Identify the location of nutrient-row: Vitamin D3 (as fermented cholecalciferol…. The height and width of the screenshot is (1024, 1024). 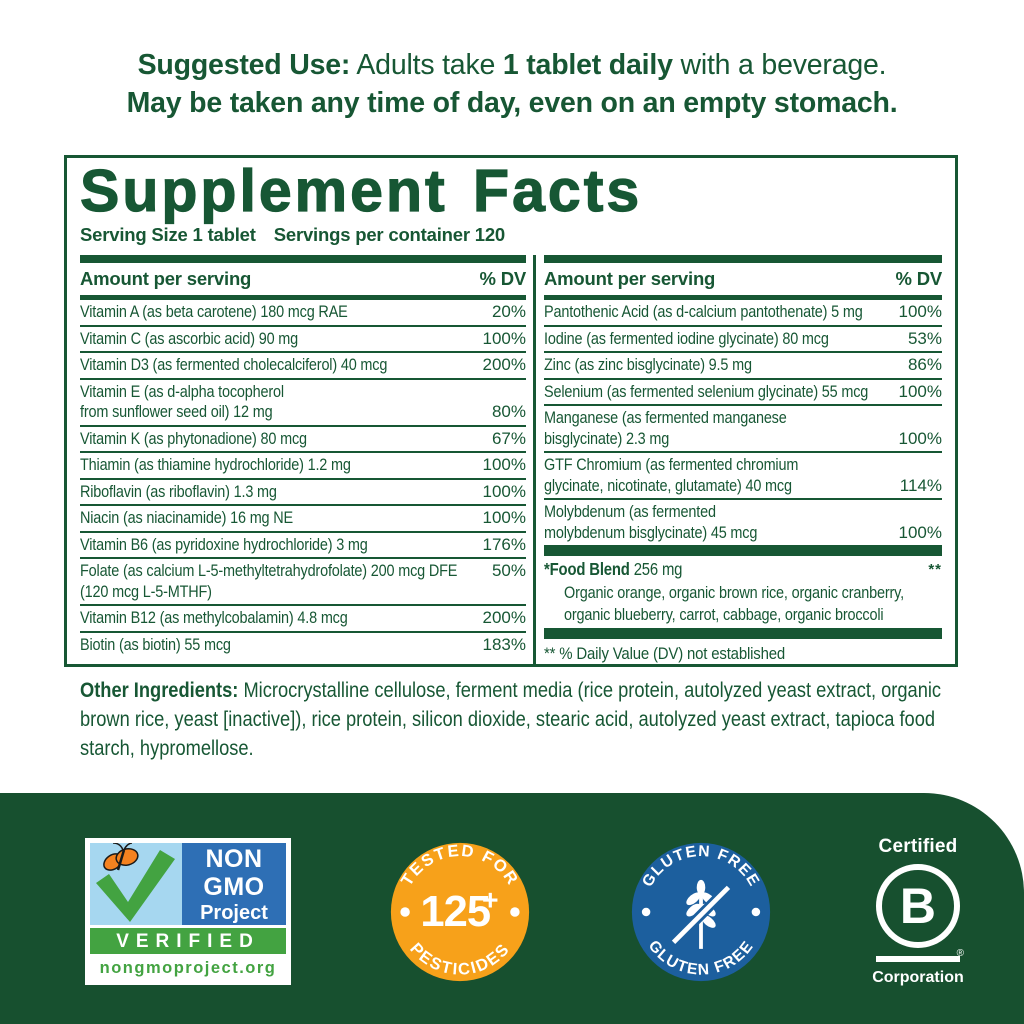
(303, 366).